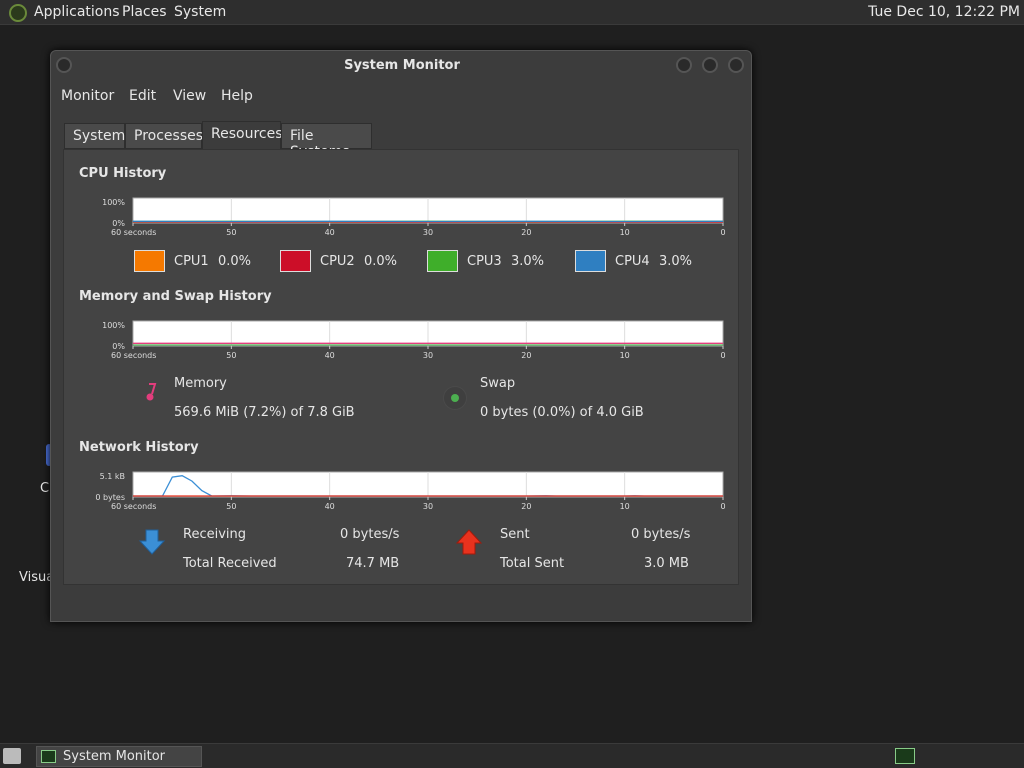  Describe the element at coordinates (455, 398) in the screenshot. I see `swap-pie-icon` at that location.